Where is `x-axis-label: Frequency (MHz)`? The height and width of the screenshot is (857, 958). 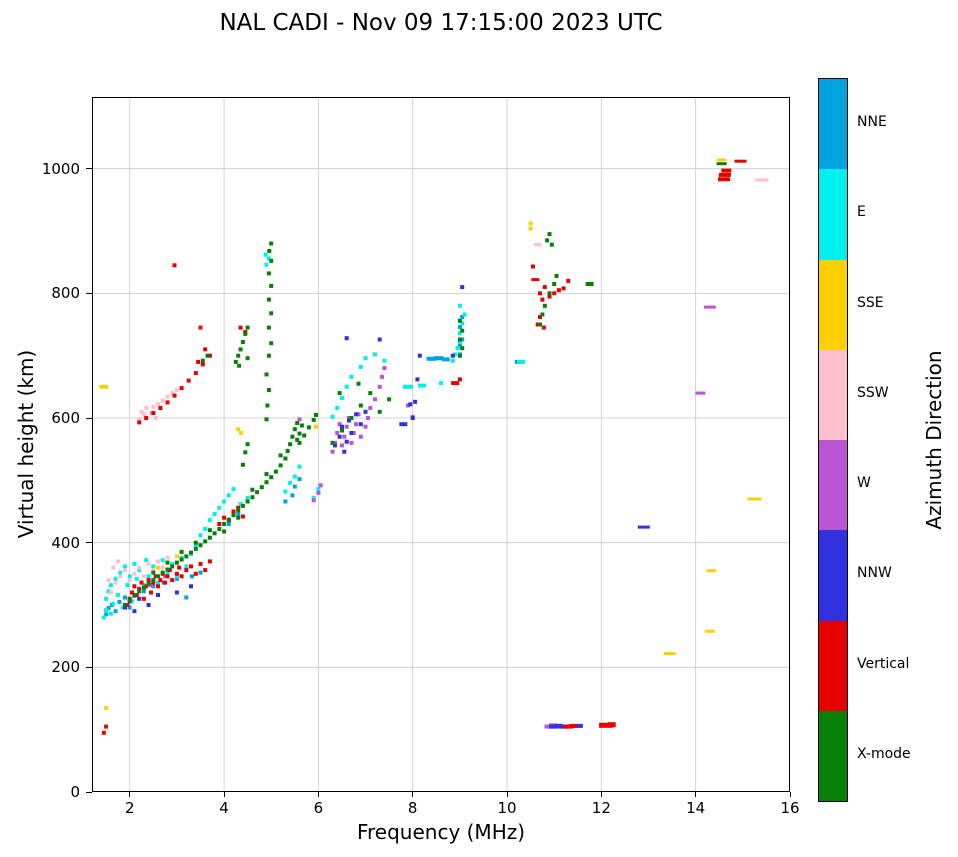
x-axis-label: Frequency (MHz) is located at coordinates (441, 832).